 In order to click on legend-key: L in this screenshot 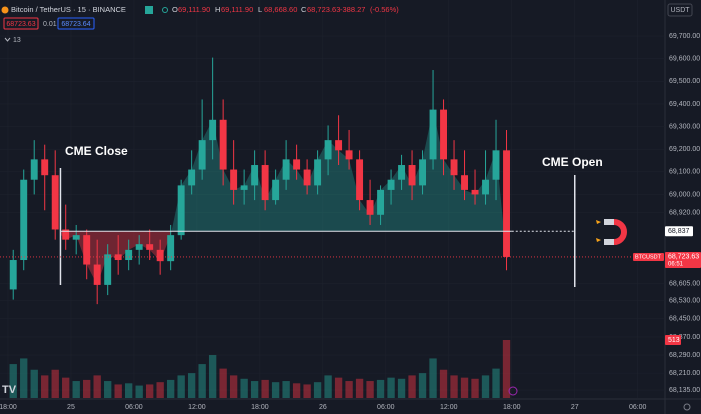, I will do `click(260, 9)`.